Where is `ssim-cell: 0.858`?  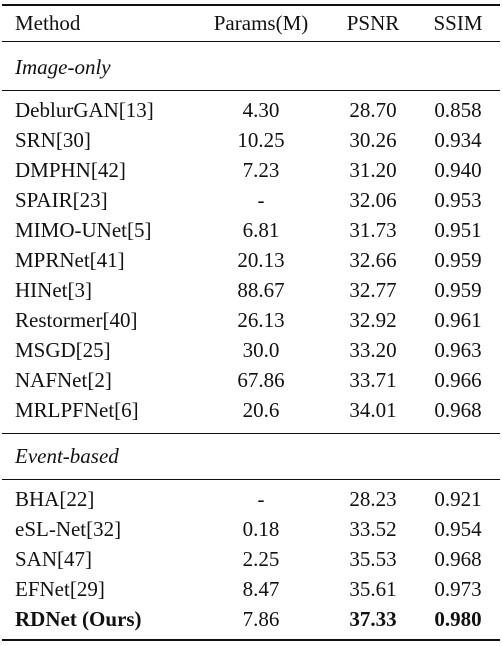 ssim-cell: 0.858 is located at coordinates (458, 110).